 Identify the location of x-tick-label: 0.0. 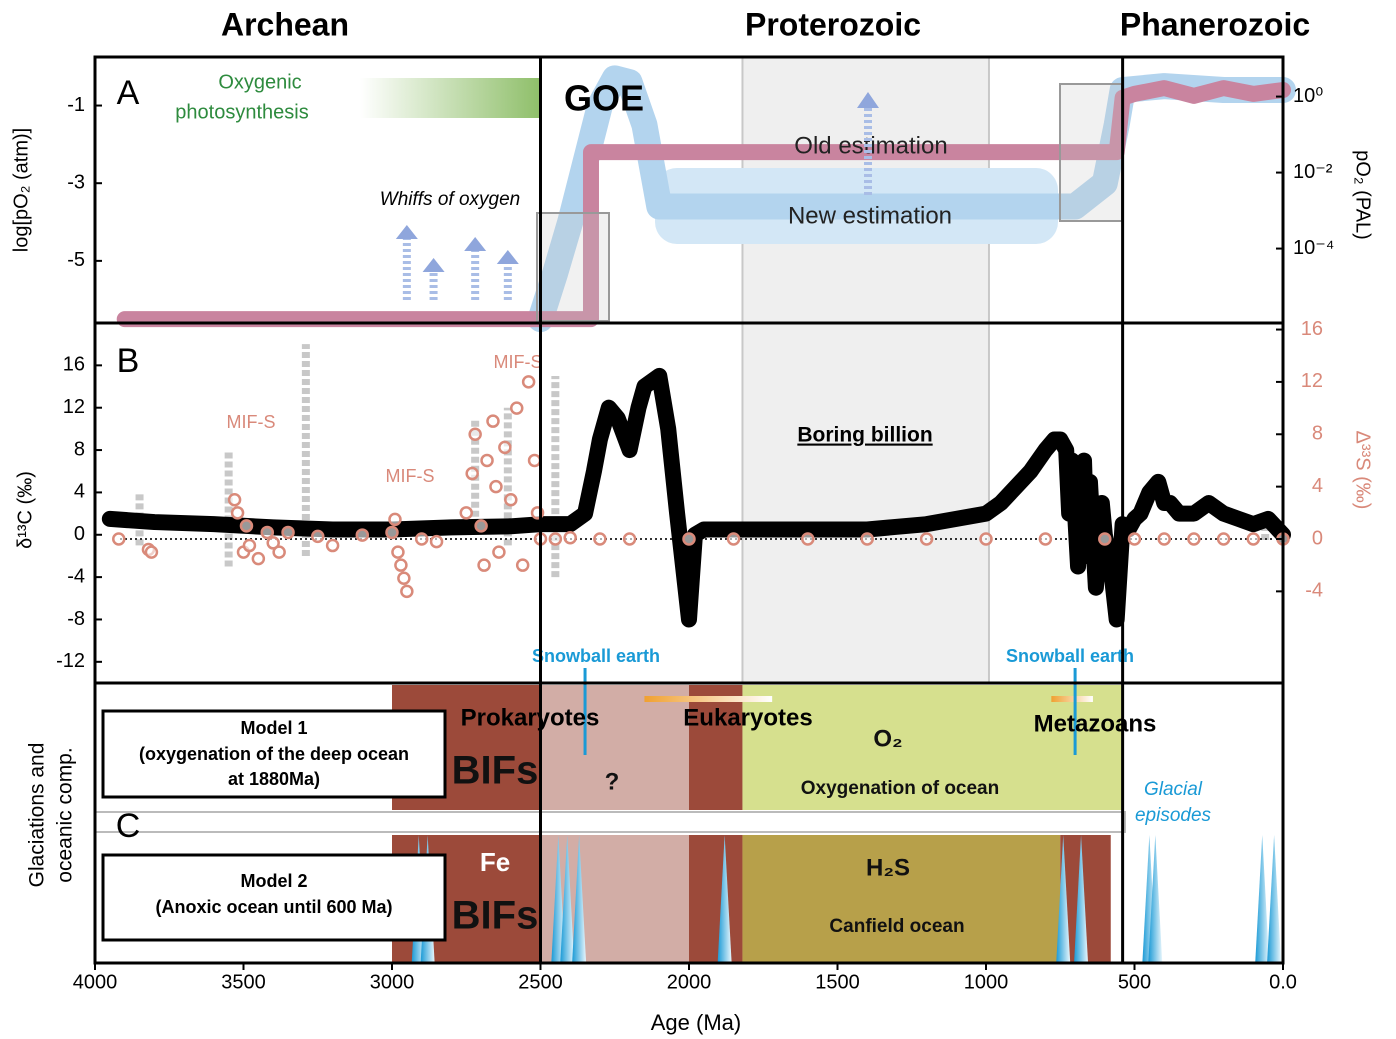
(1283, 982).